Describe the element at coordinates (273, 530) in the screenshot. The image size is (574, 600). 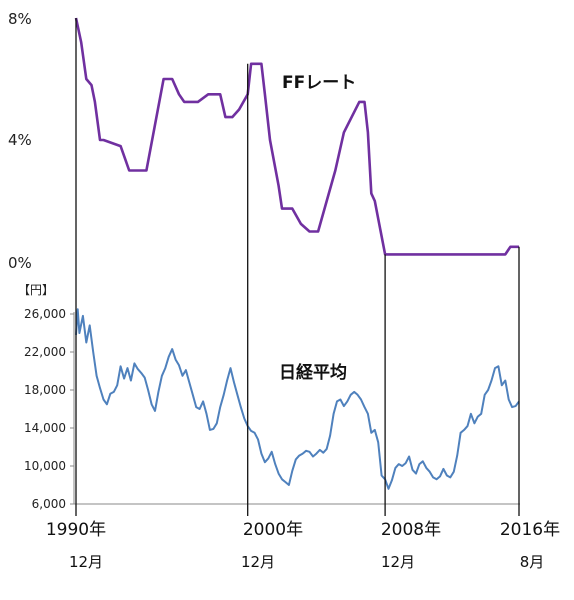
I see `x-year-label: 2000年` at that location.